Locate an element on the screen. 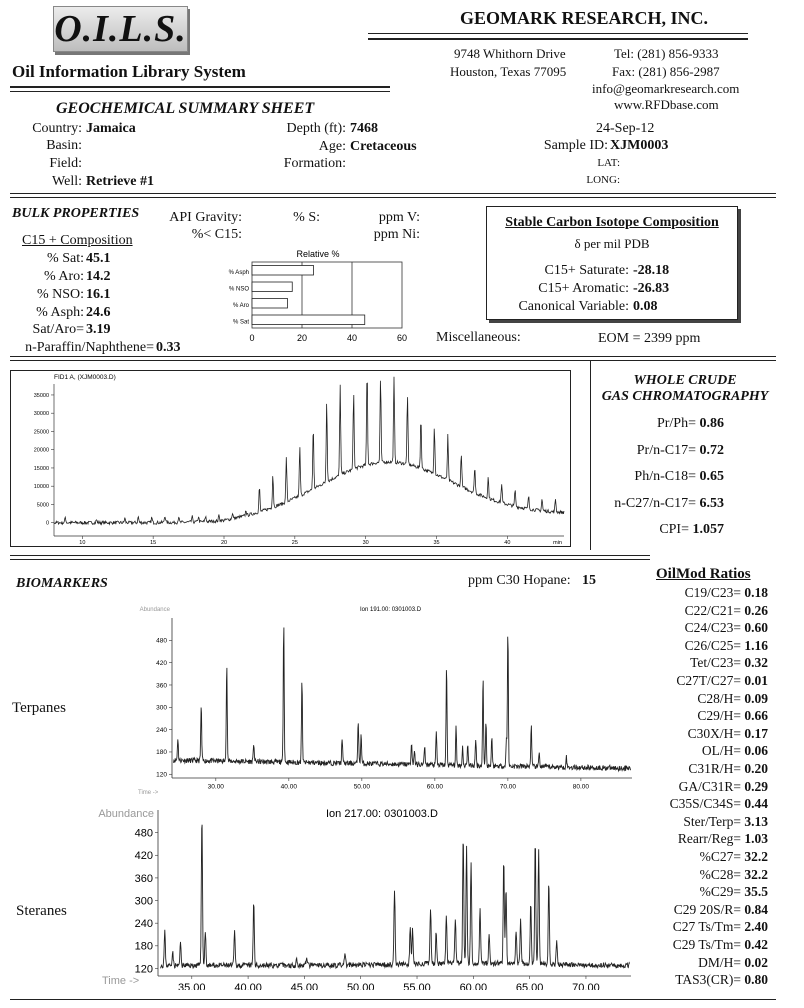 This screenshot has height=1008, width=804. rel-category-label: % Aro is located at coordinates (241, 306).